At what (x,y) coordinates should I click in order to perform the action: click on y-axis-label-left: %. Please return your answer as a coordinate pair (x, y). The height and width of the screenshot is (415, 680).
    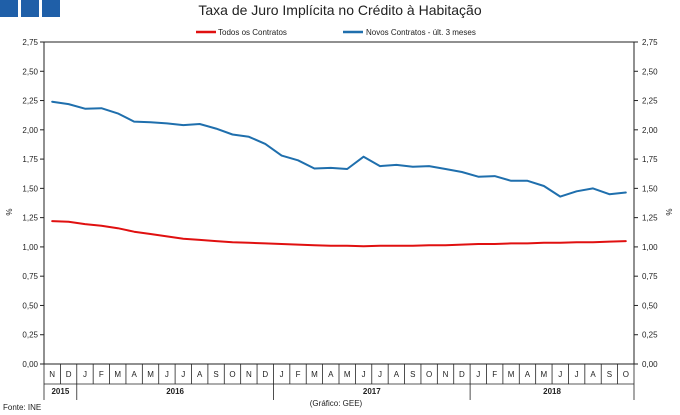
    Looking at the image, I should click on (9, 211).